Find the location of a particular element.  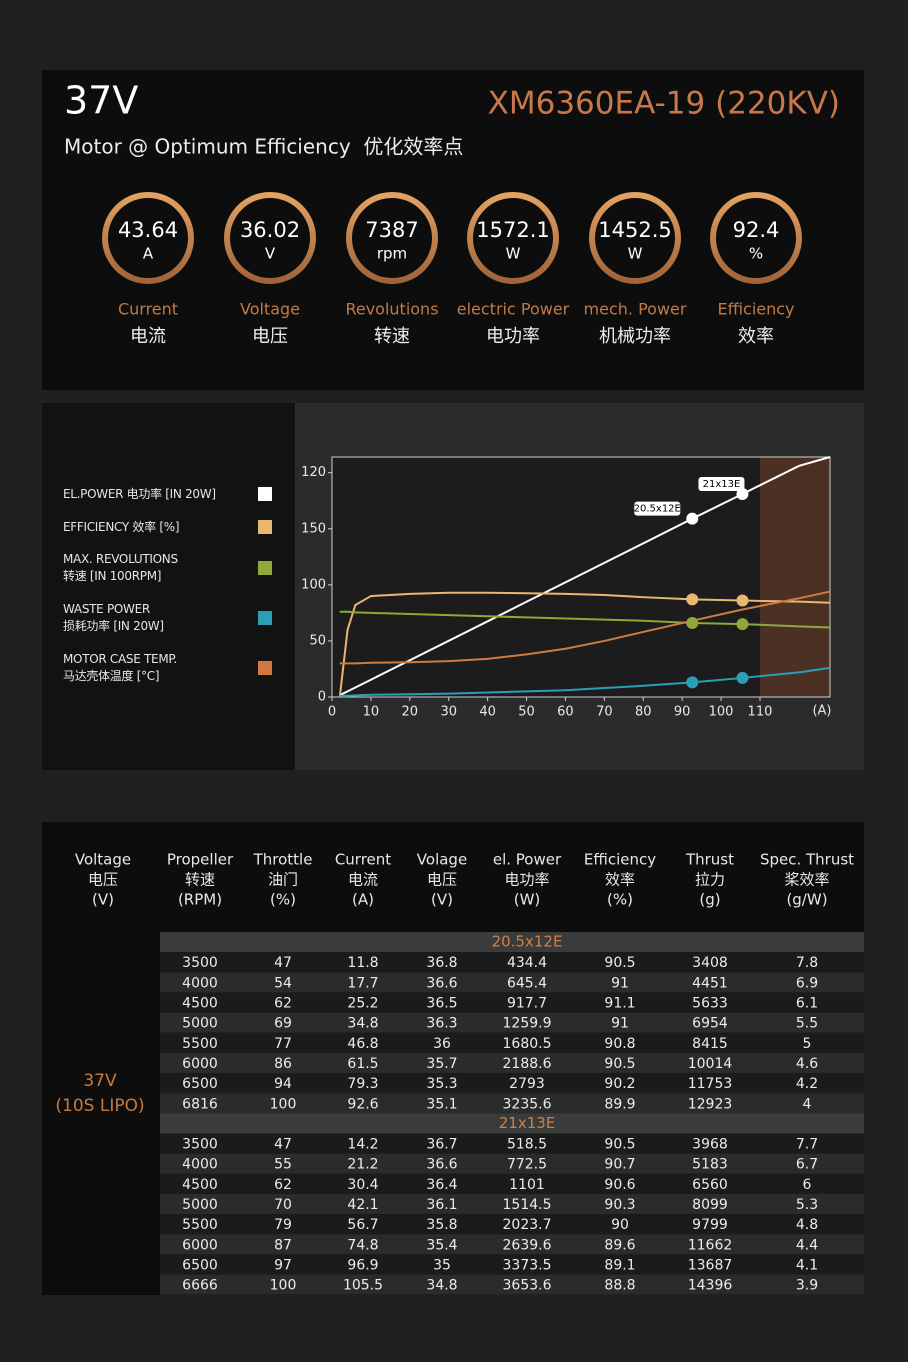

column-header: (V) is located at coordinates (442, 900).